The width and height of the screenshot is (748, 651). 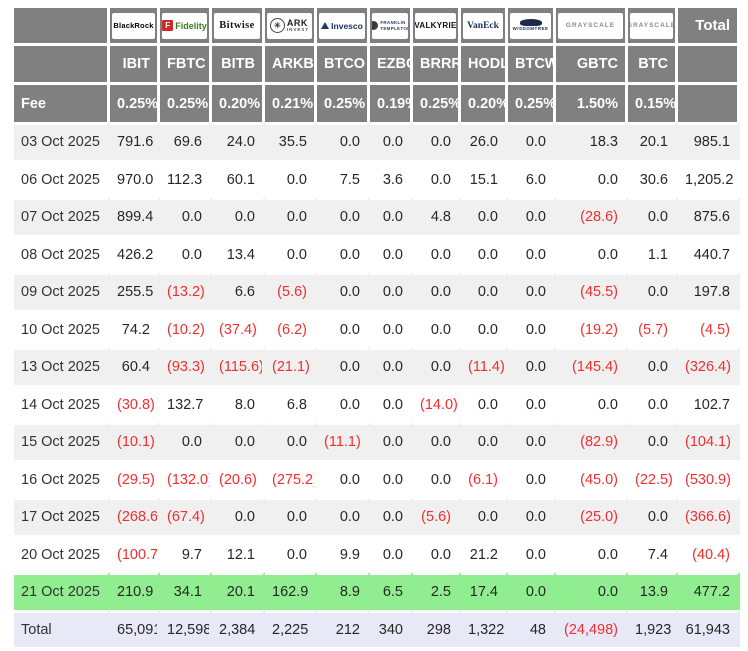 I want to click on row-total-cell: 985.1, so click(x=709, y=141).